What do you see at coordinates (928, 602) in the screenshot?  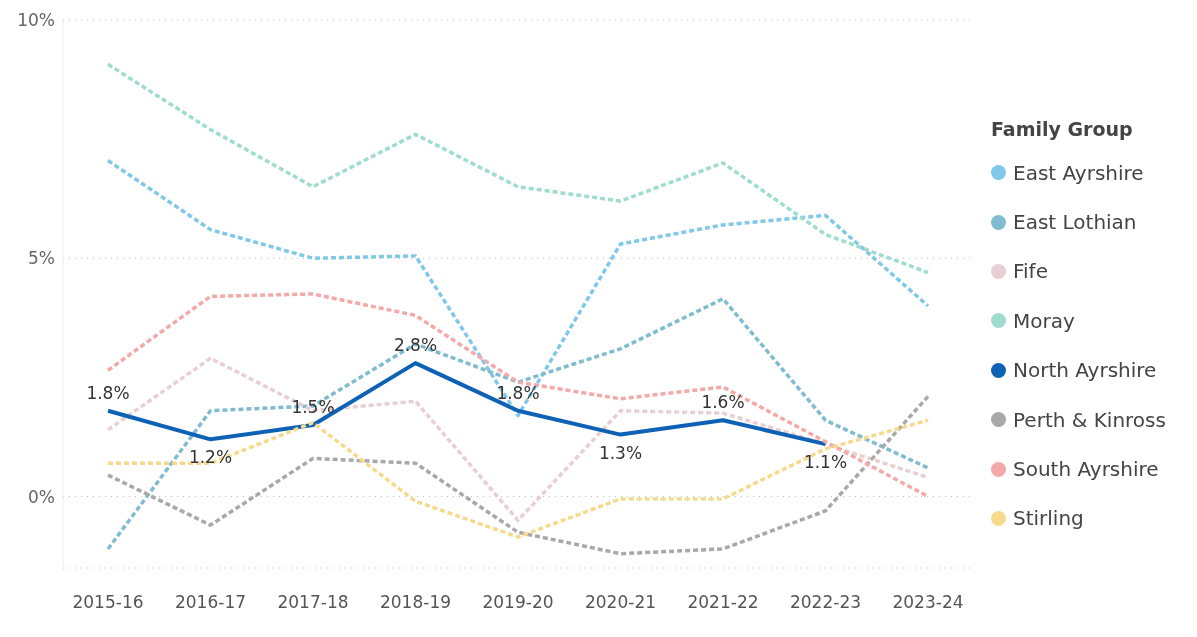 I see `x-tick-label: 2023-24` at bounding box center [928, 602].